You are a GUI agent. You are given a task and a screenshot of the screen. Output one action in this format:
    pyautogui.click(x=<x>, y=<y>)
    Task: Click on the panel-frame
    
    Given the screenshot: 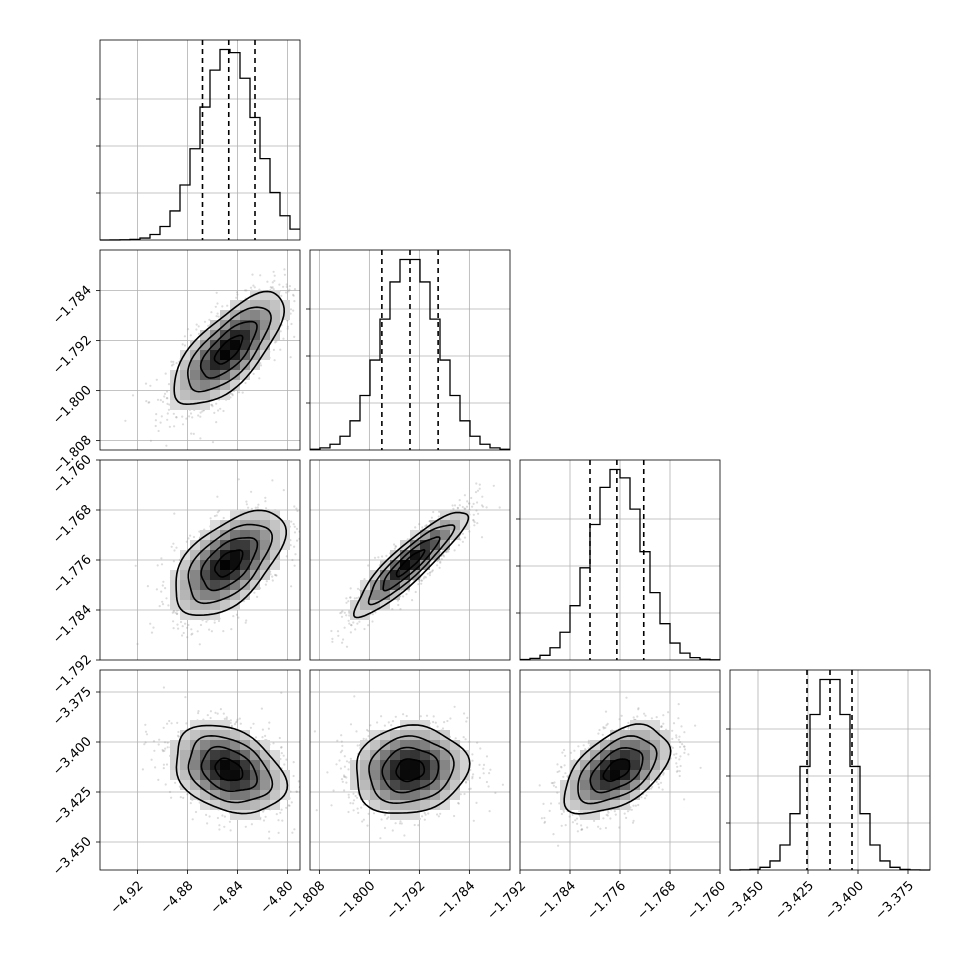 What is the action you would take?
    pyautogui.click(x=200, y=350)
    